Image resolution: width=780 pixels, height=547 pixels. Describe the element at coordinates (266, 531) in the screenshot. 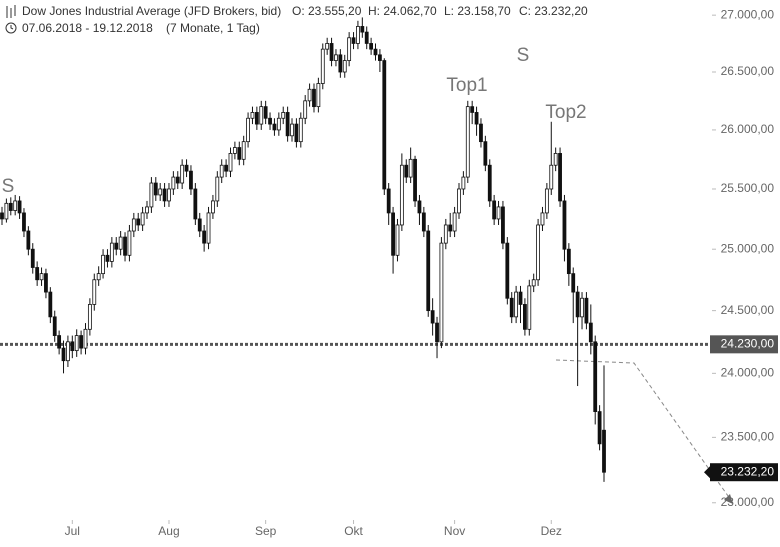

I see `x-tick-label: Sep` at that location.